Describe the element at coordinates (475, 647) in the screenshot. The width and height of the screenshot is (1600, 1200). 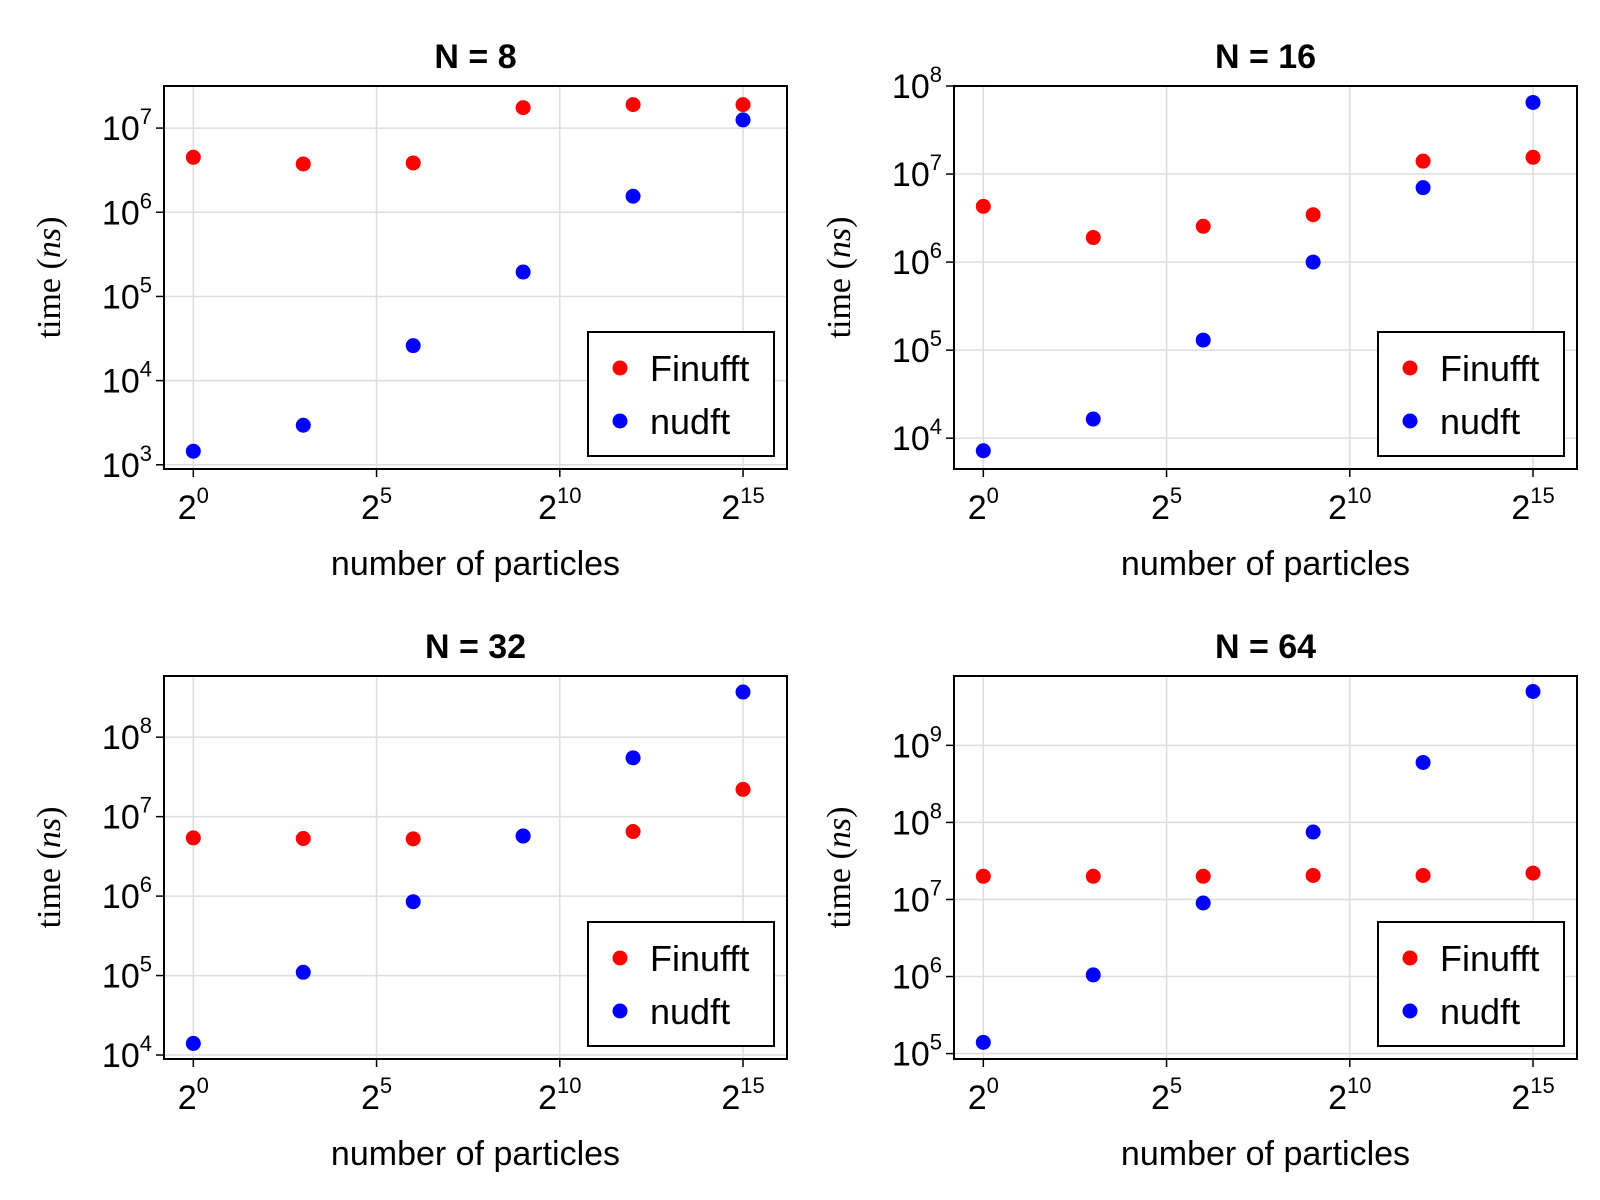
I see `chart-title: N = 32` at that location.